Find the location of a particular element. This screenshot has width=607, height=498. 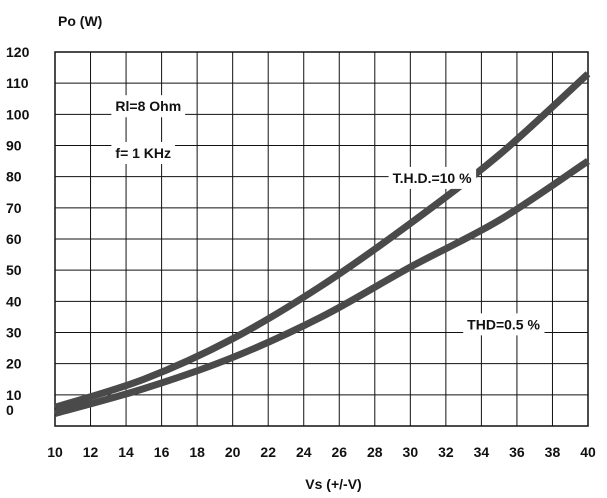

annotation-label: f= 1 KHz is located at coordinates (143, 153).